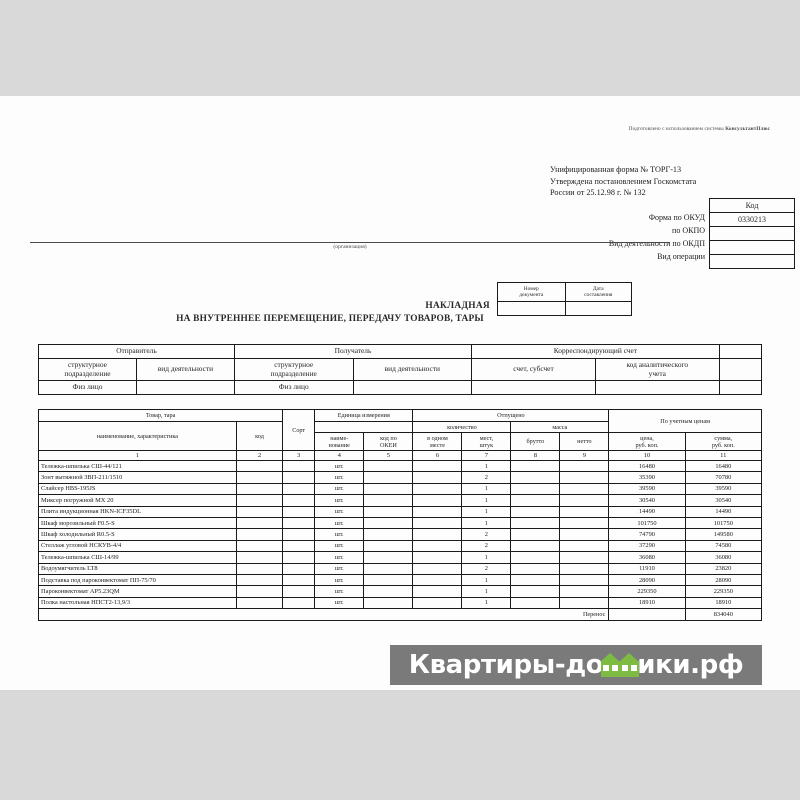 The image size is (800, 800). I want to click on goods-cell-price: 35390, so click(647, 477).